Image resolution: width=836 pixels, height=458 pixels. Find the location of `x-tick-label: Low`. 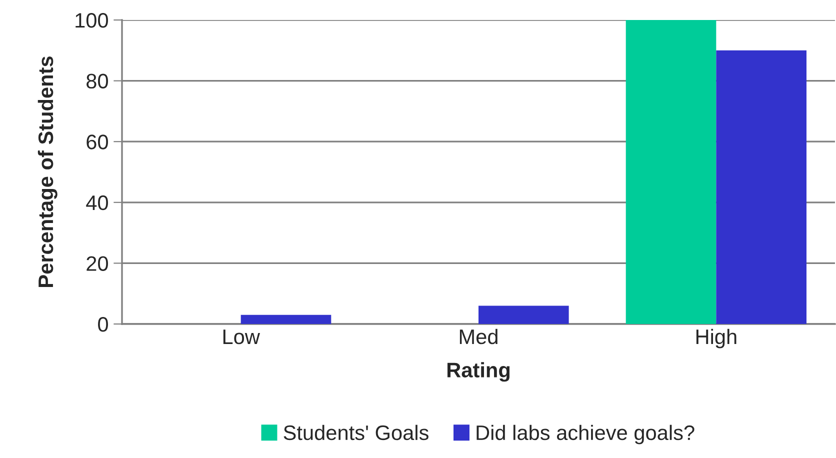

x-tick-label: Low is located at coordinates (241, 337).